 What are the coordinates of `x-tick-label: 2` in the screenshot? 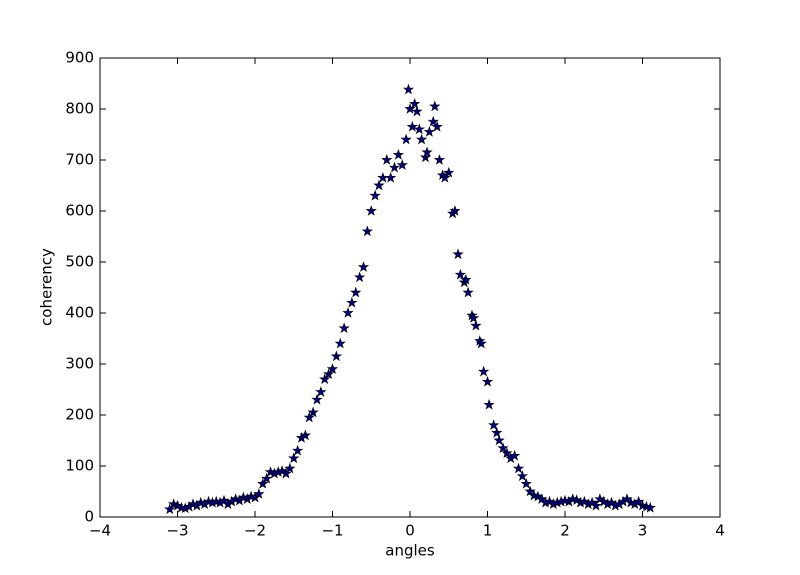 It's located at (565, 531).